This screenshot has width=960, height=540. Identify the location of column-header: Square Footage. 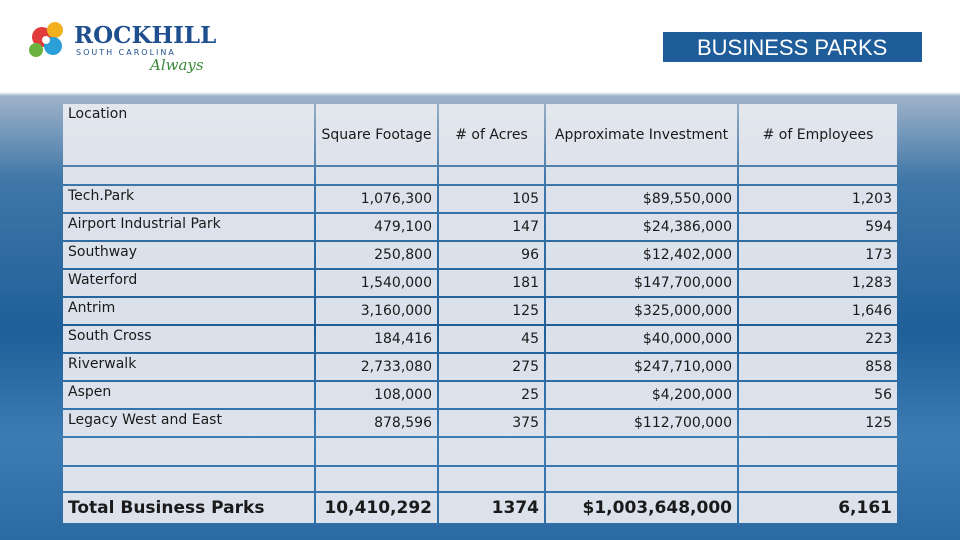
(376, 134).